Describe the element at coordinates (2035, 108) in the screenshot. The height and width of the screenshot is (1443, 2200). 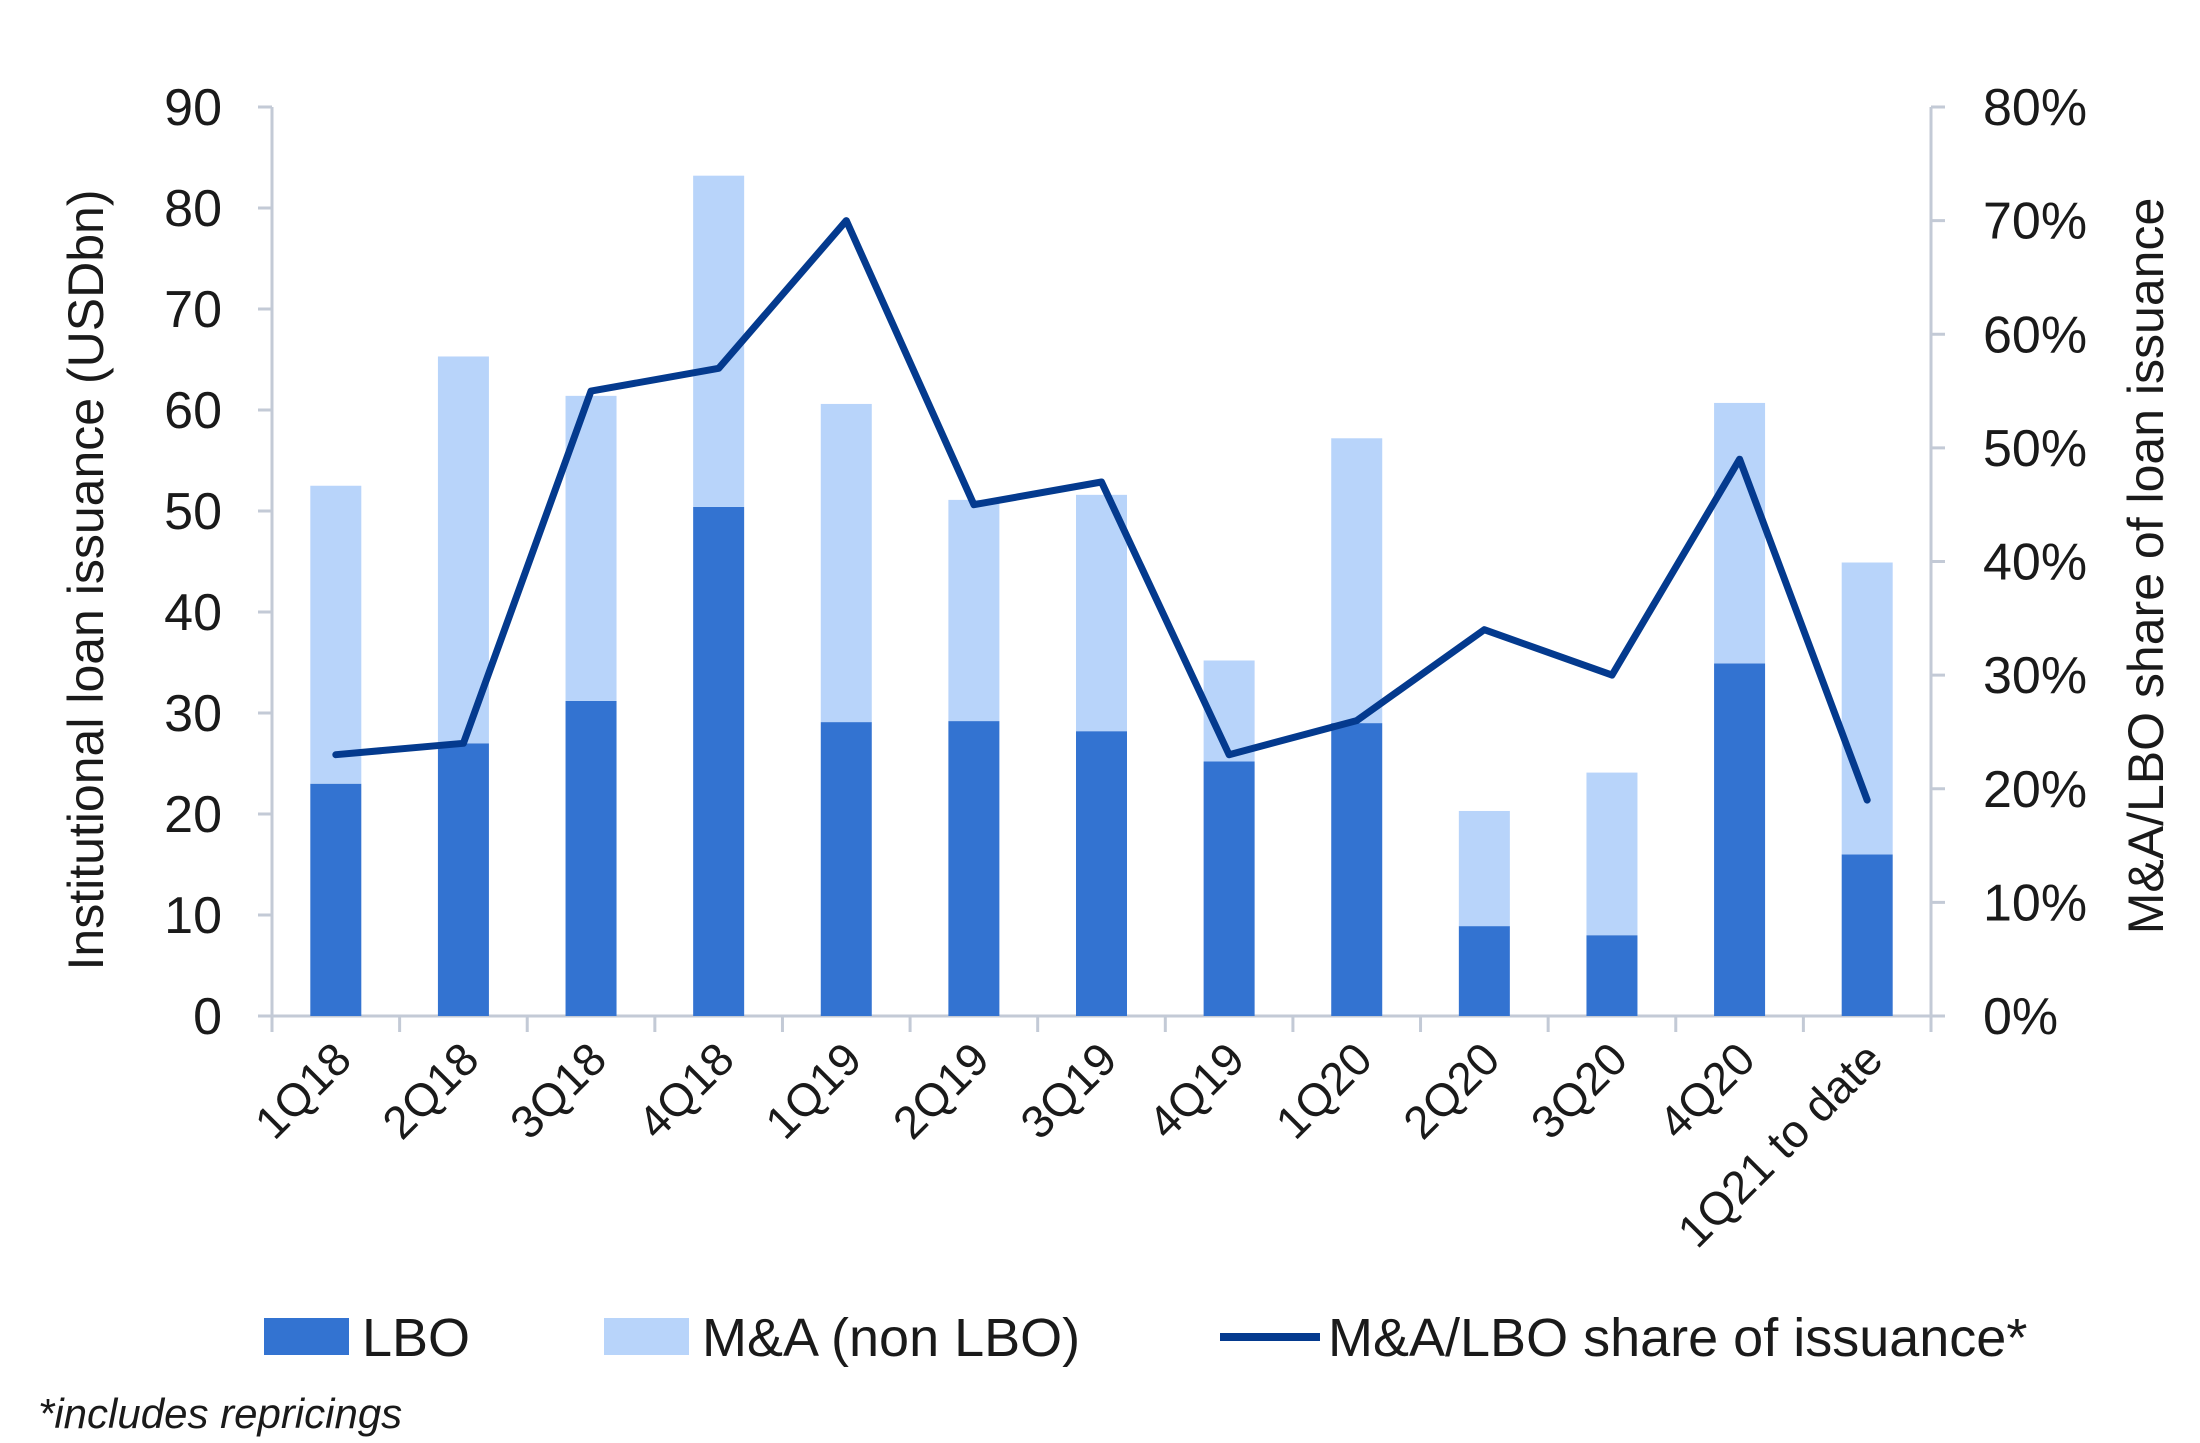
I see `y2-tick-label: 80%` at that location.